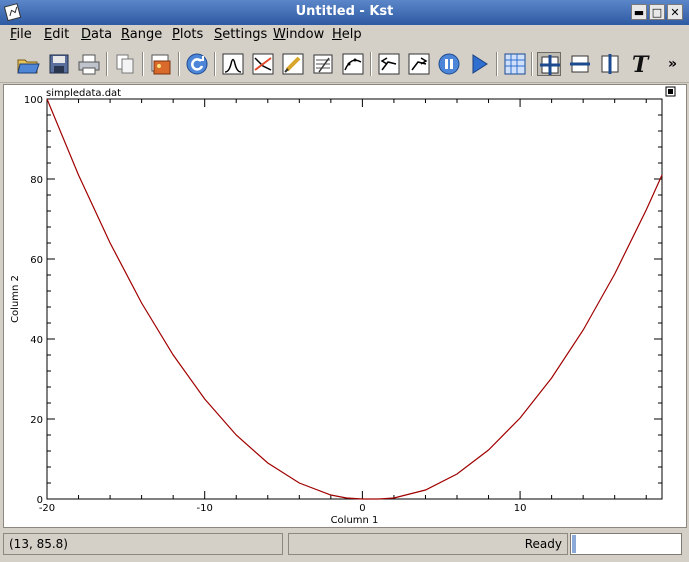 The width and height of the screenshot is (689, 562). Describe the element at coordinates (675, 12) in the screenshot. I see `close-button: ✕` at that location.